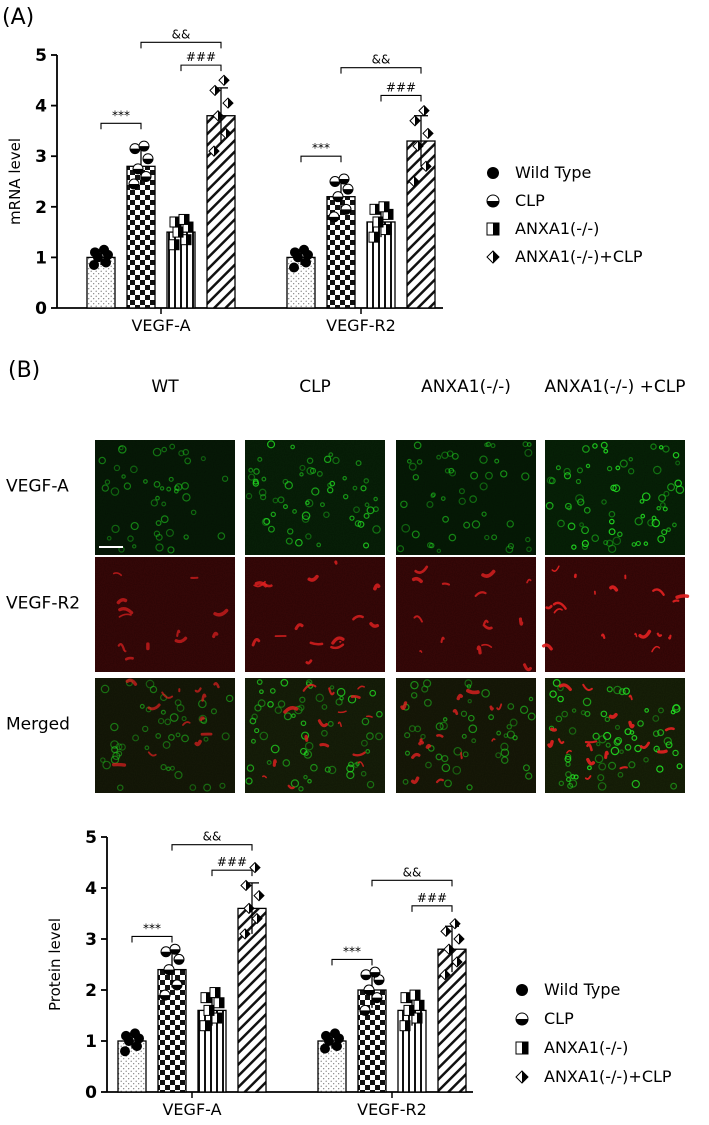 The height and width of the screenshot is (1125, 709). What do you see at coordinates (91, 991) in the screenshot?
I see `y-tick-label: 2` at bounding box center [91, 991].